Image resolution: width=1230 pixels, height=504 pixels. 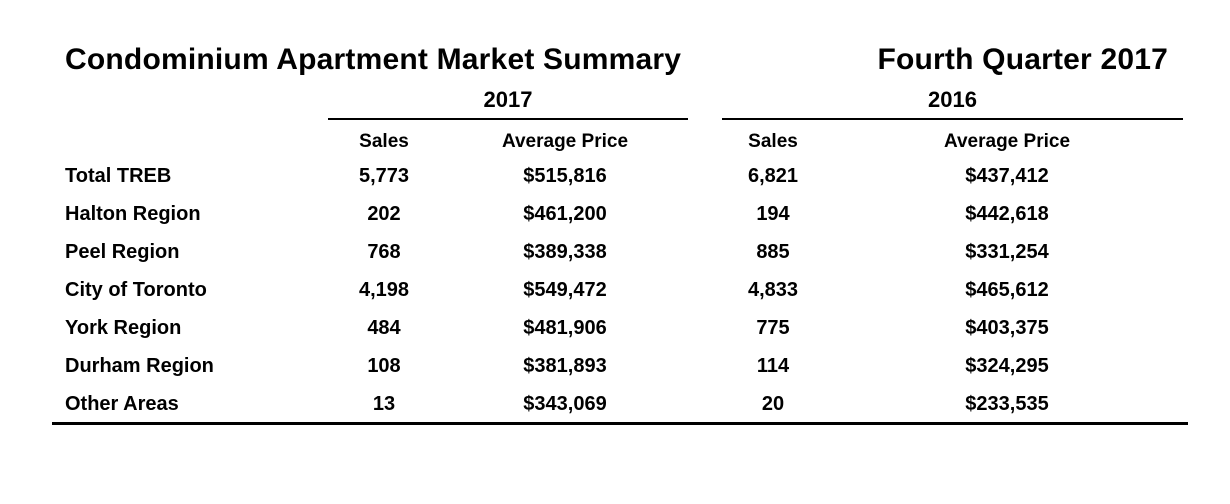 What do you see at coordinates (133, 214) in the screenshot?
I see `region-label: Halton Region` at bounding box center [133, 214].